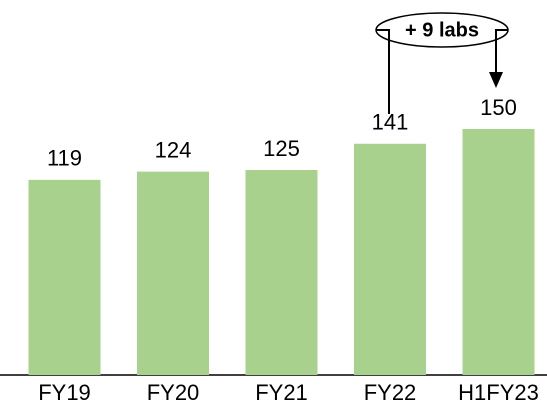  I want to click on annotation-text: + 9 labs, so click(442, 30).